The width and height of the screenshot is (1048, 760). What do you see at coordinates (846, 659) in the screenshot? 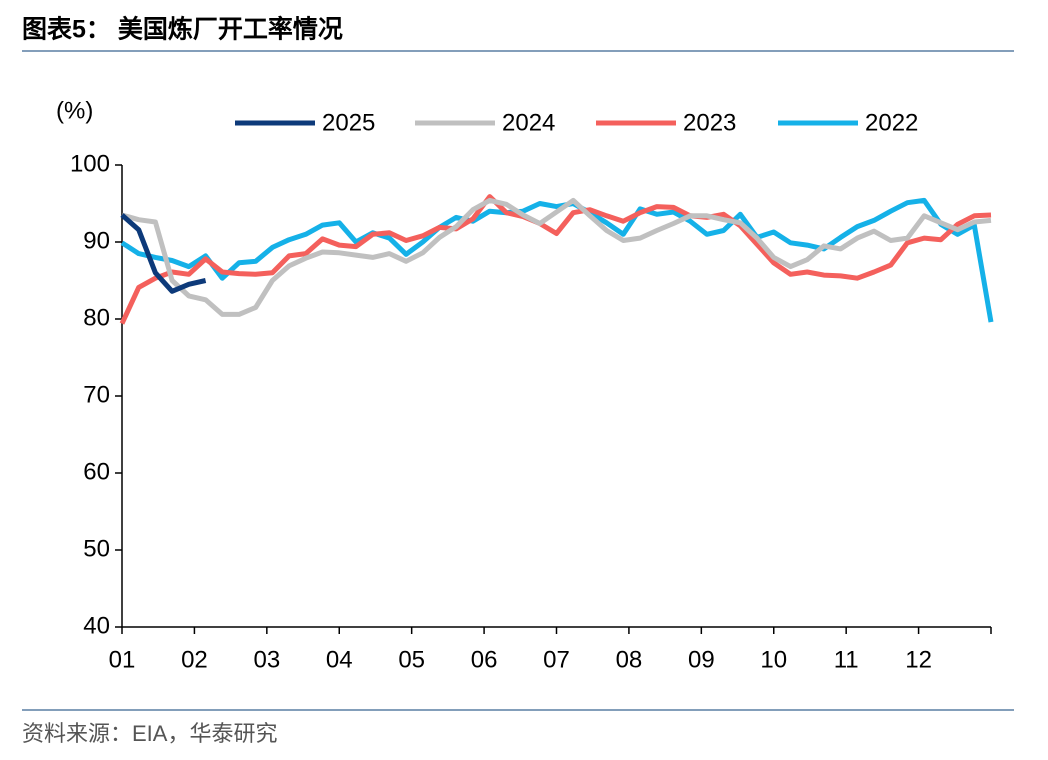
I see `x-tick-label: 11` at bounding box center [846, 659].